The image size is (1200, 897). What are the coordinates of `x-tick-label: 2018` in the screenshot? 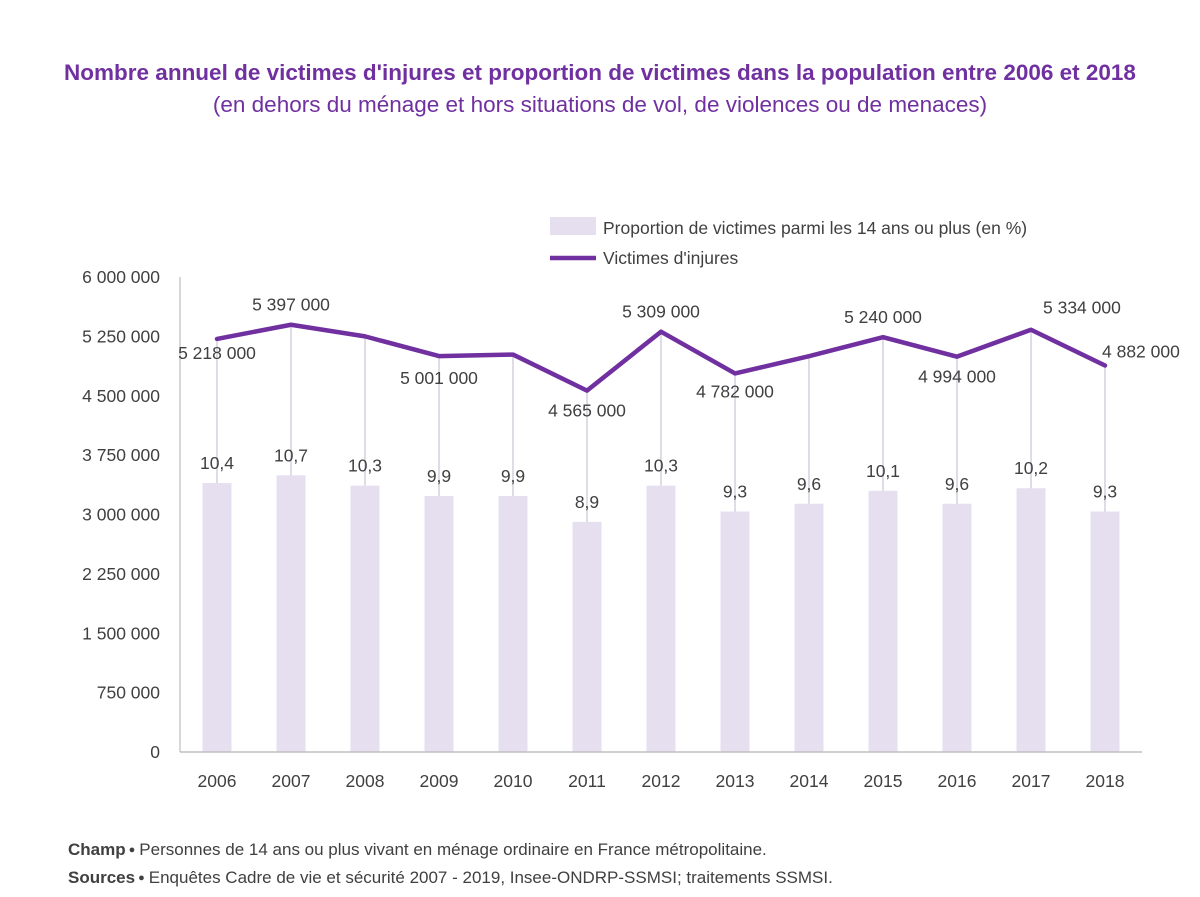 It's located at (1105, 781).